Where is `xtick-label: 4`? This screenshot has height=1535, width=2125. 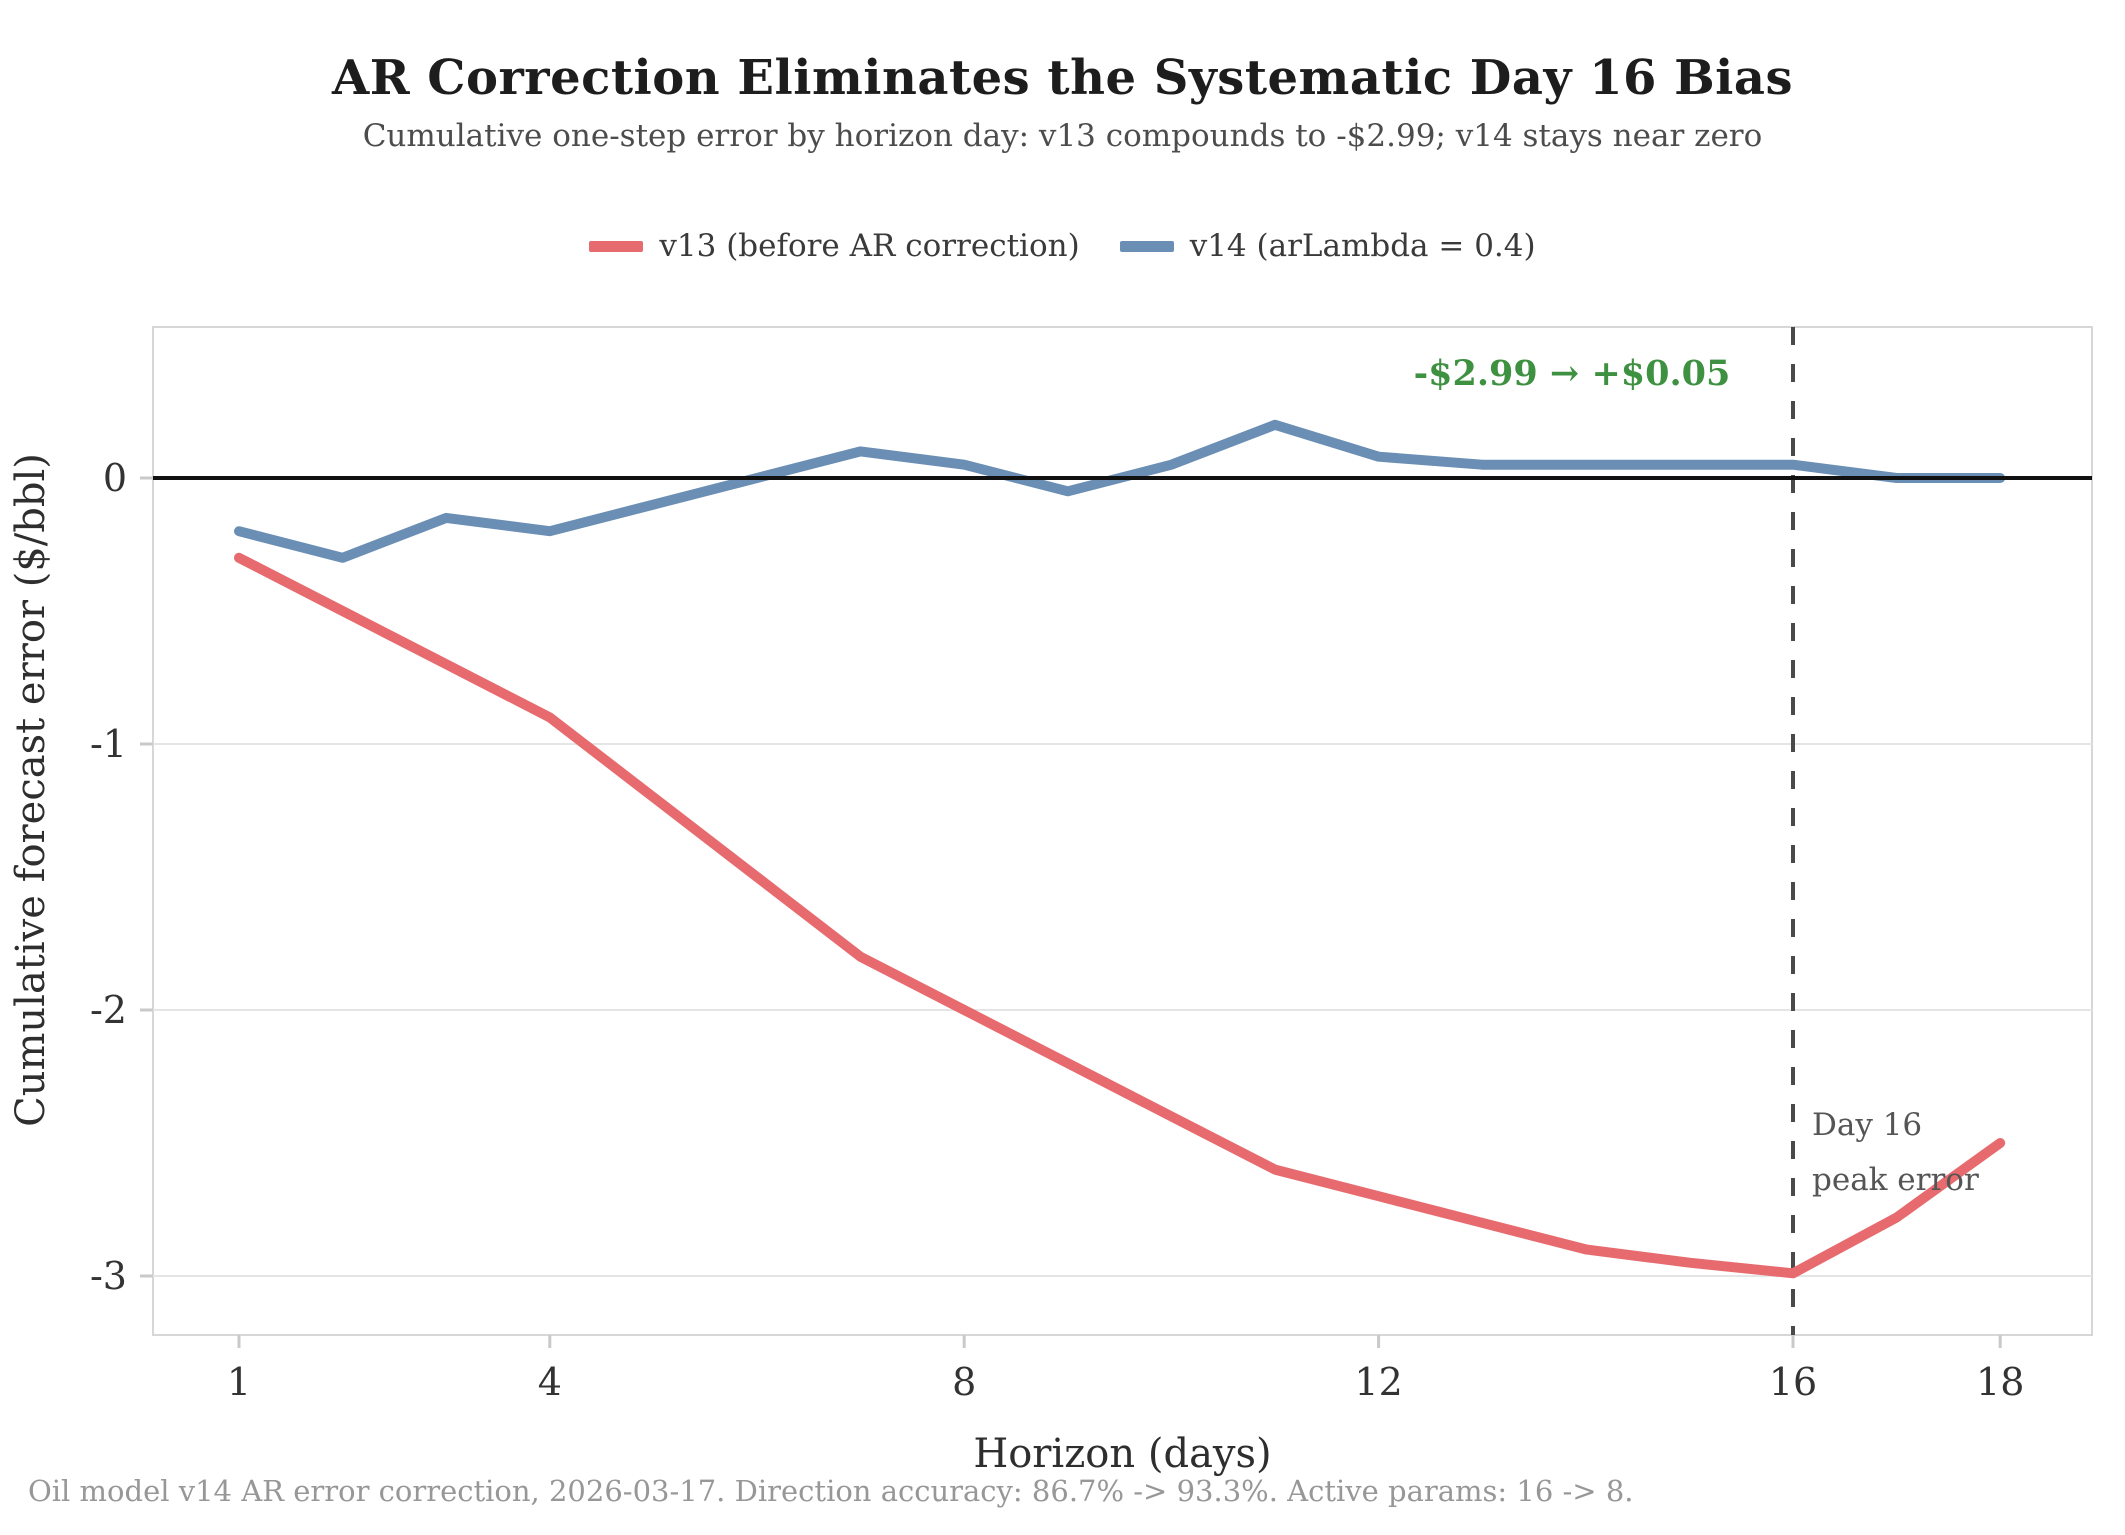 xtick-label: 4 is located at coordinates (550, 1382).